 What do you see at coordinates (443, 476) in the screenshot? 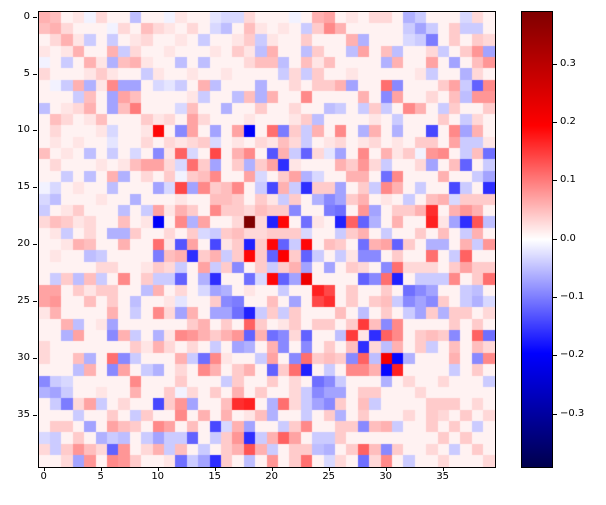
I see `x-tick-label: 35` at bounding box center [443, 476].